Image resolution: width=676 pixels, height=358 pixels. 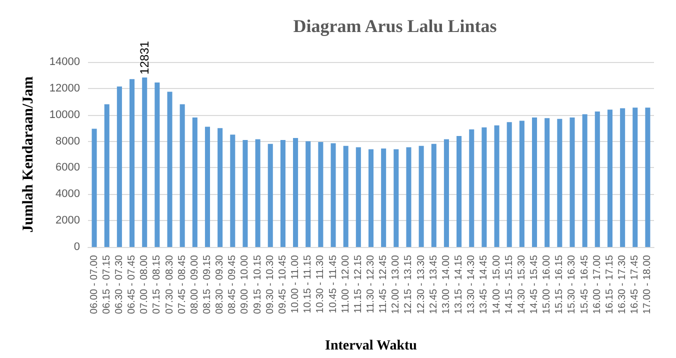 I want to click on x-tick-label: 15.30 - 16.30, so click(x=572, y=284).